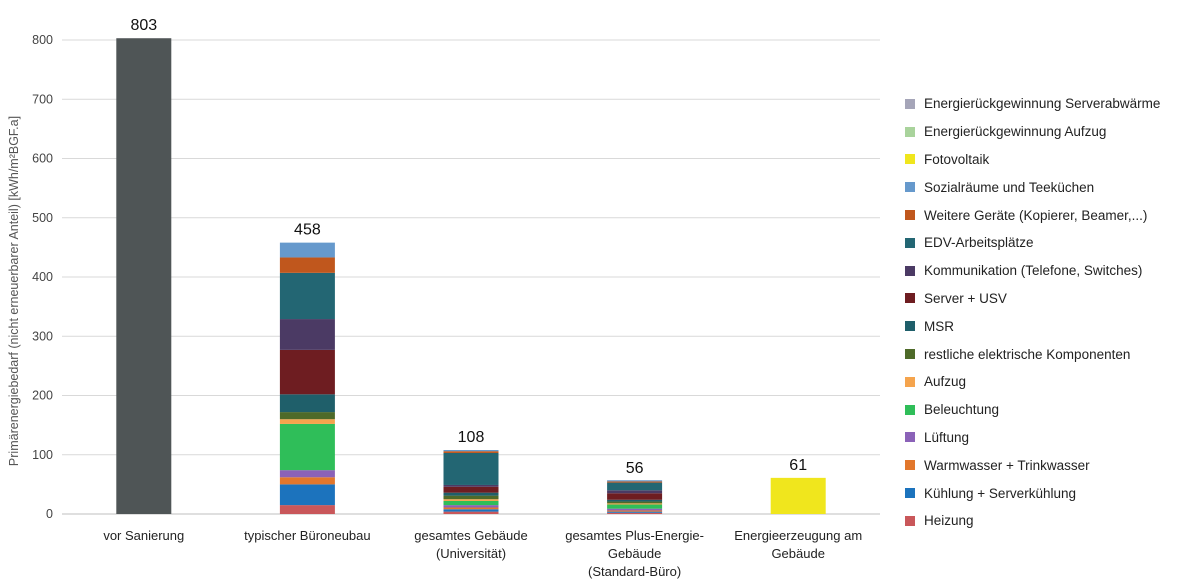  Describe the element at coordinates (945, 382) in the screenshot. I see `legend-label: Aufzug` at that location.